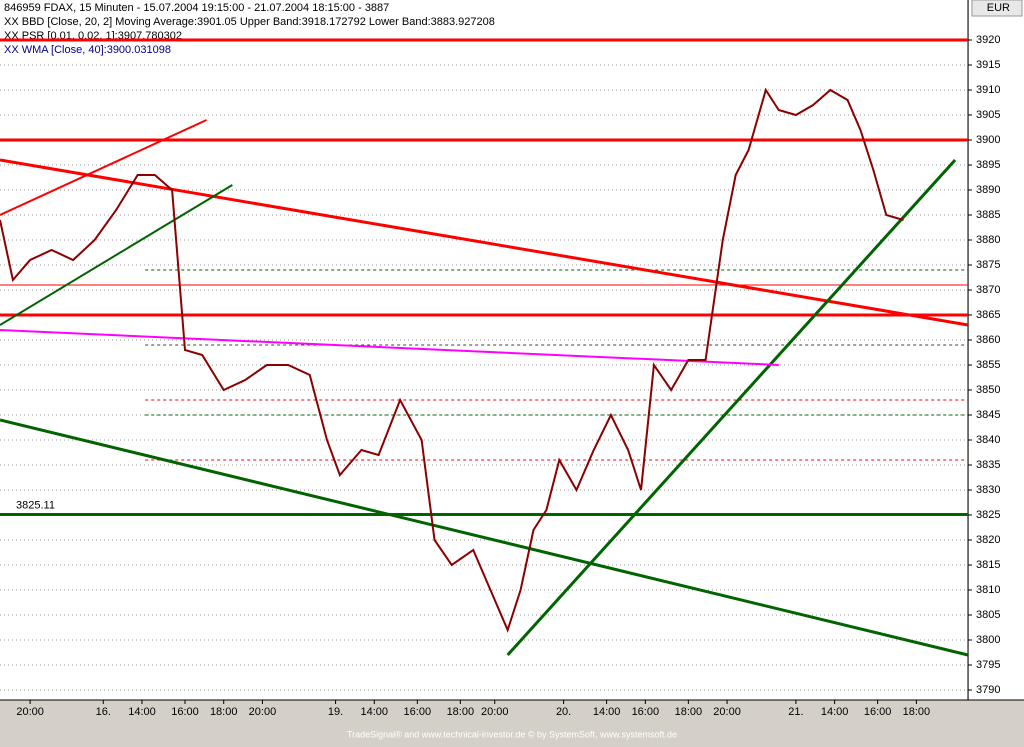  I want to click on y-tick-label: 3845, so click(988, 415).